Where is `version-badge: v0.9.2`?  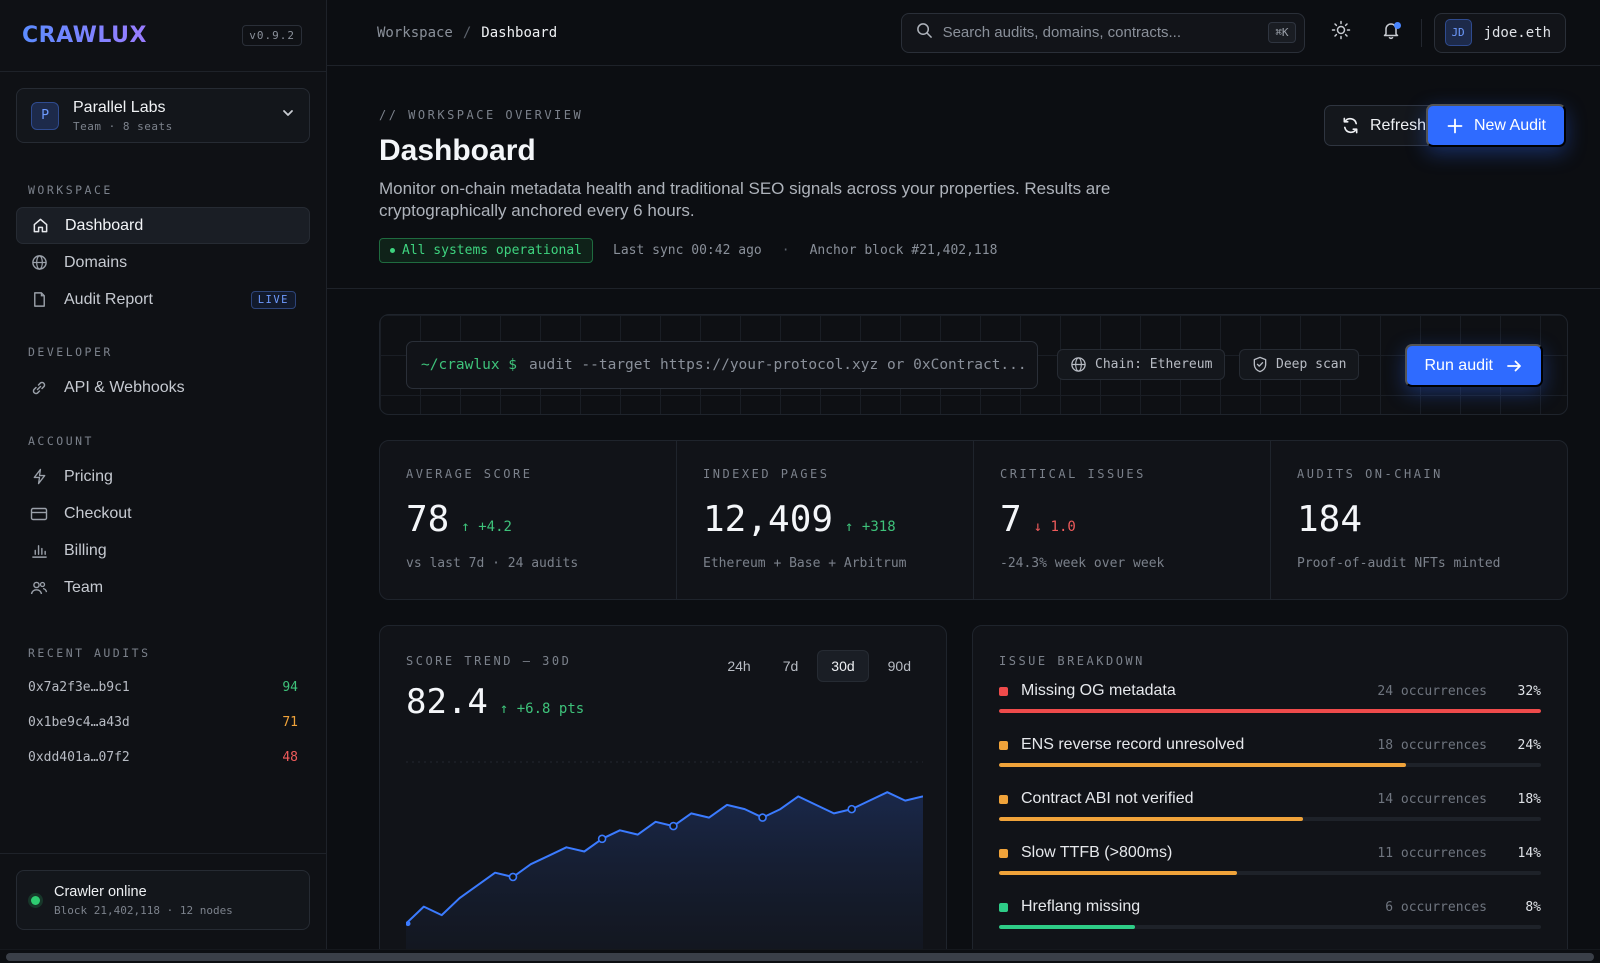
version-badge: v0.9.2 is located at coordinates (272, 35).